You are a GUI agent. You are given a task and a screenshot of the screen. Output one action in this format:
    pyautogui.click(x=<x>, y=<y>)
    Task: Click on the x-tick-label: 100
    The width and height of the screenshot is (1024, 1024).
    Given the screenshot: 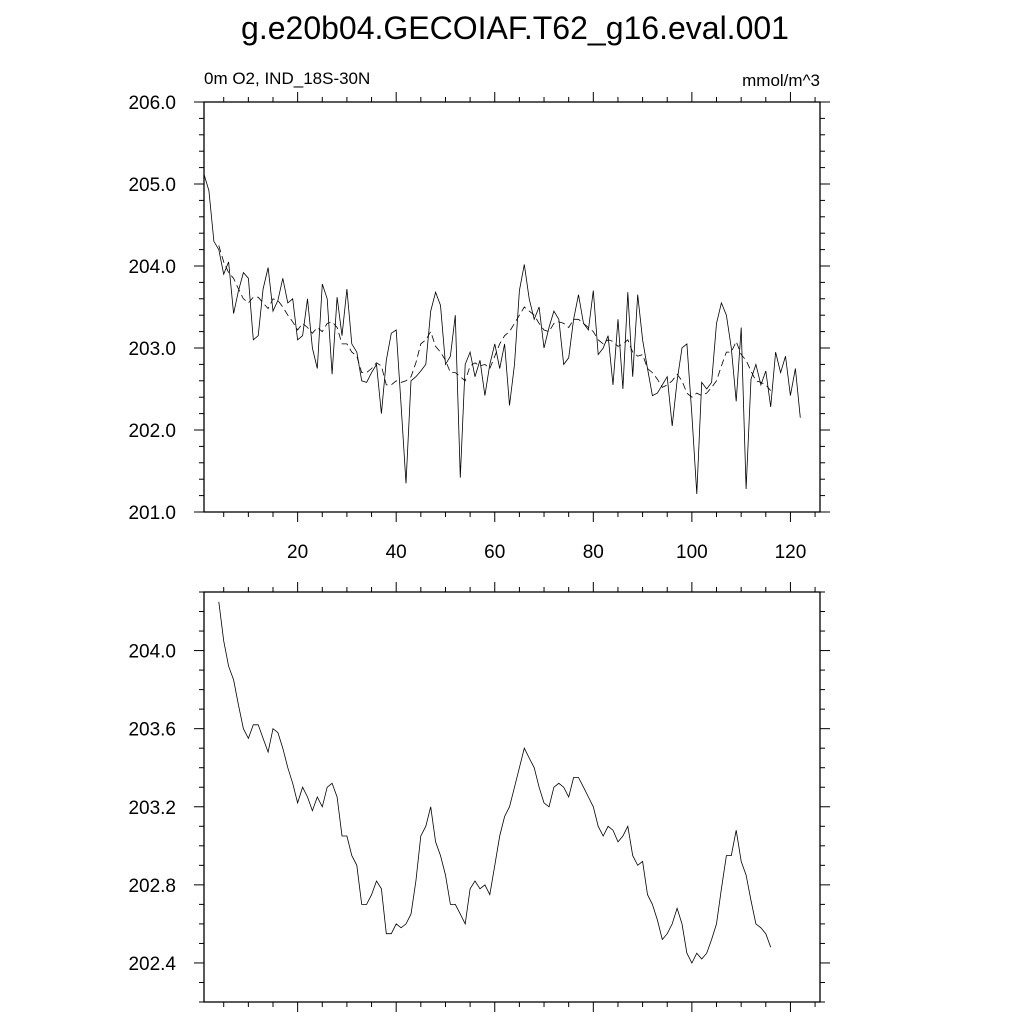 What is the action you would take?
    pyautogui.click(x=692, y=552)
    